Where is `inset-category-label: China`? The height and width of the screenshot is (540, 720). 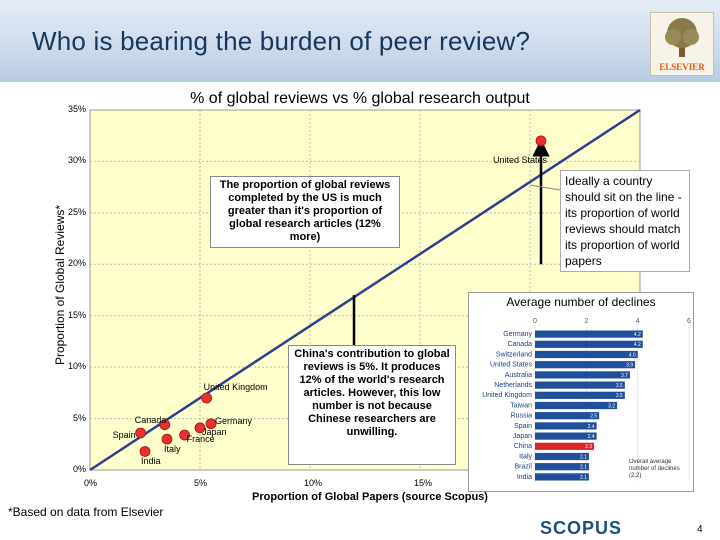
inset-category-label: China is located at coordinates (523, 446).